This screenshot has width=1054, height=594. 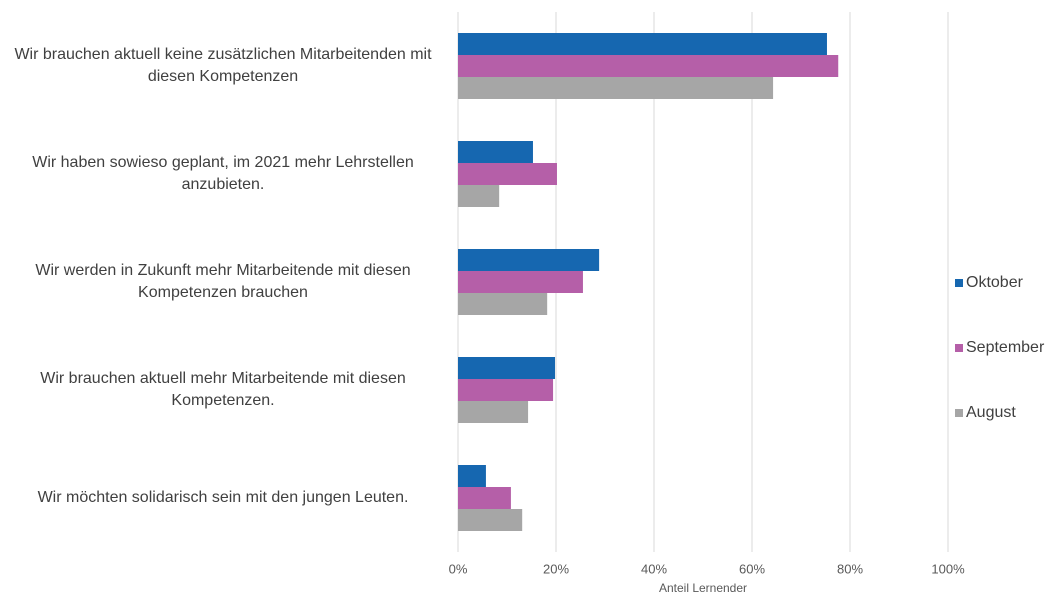 What do you see at coordinates (991, 412) in the screenshot?
I see `legend-label: August` at bounding box center [991, 412].